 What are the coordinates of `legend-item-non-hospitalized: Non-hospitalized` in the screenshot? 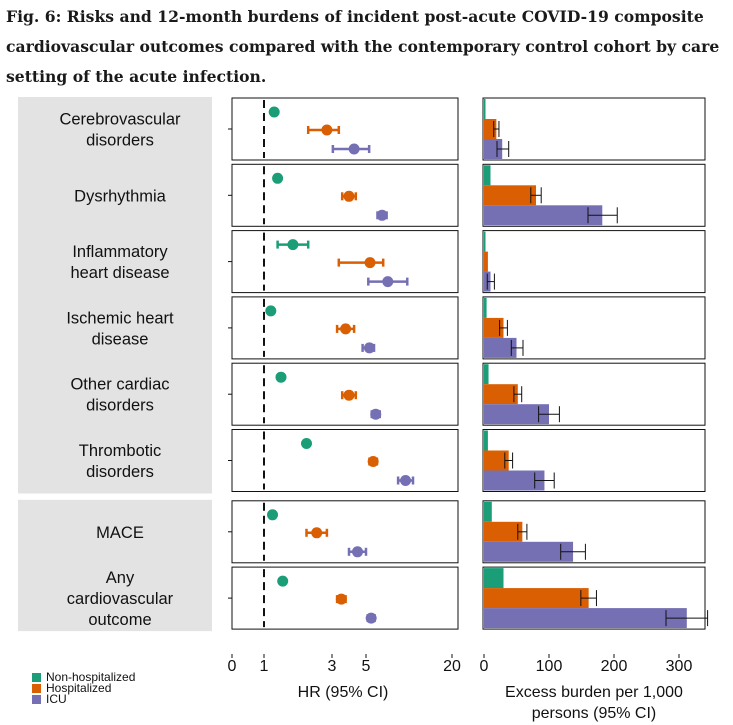 It's located at (84, 677).